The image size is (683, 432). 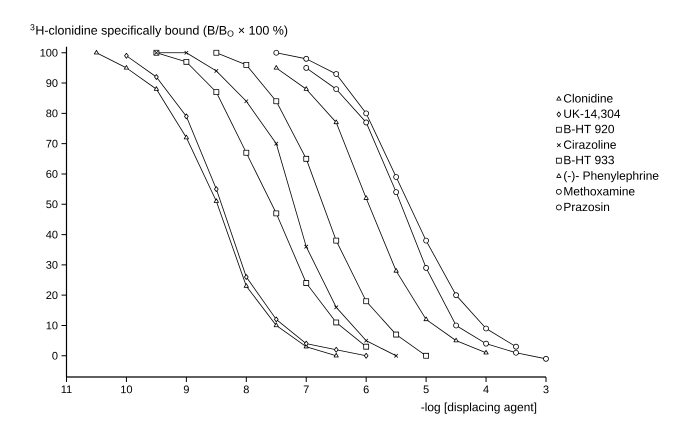 What do you see at coordinates (52, 204) in the screenshot?
I see `y-tick-label: 50` at bounding box center [52, 204].